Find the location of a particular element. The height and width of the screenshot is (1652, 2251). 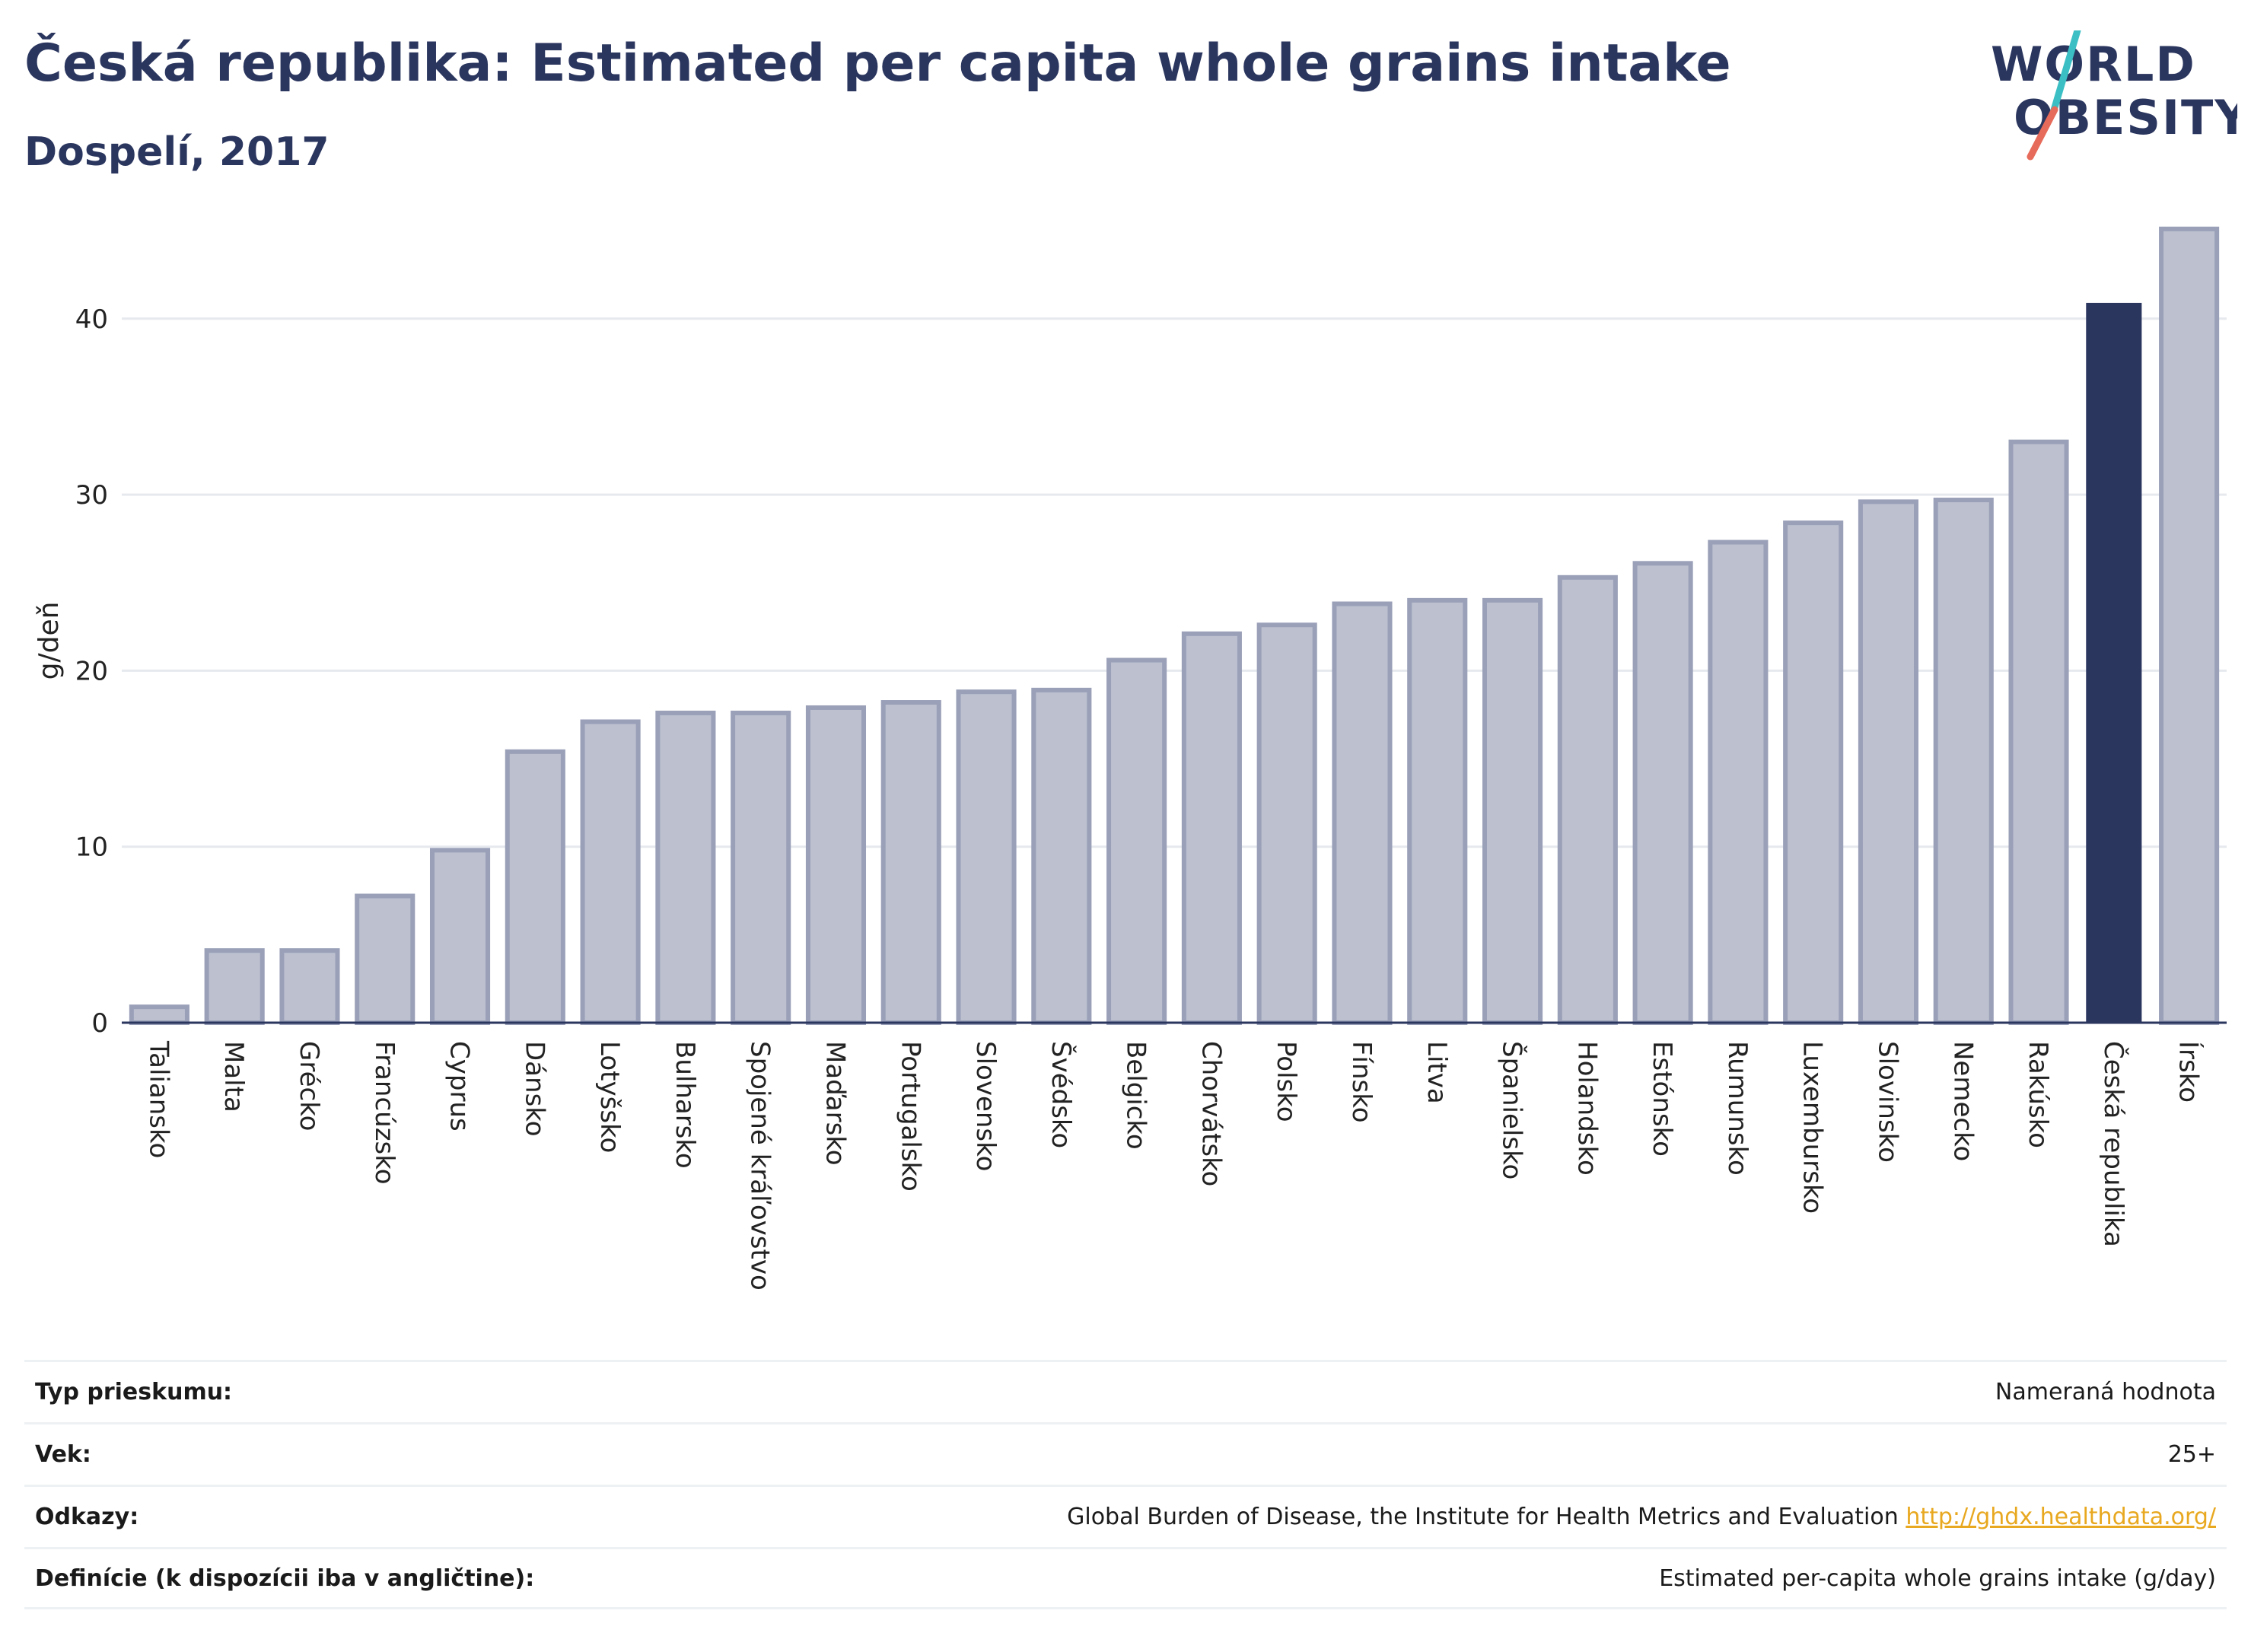

y-tick-label: 0 is located at coordinates (99, 1023).